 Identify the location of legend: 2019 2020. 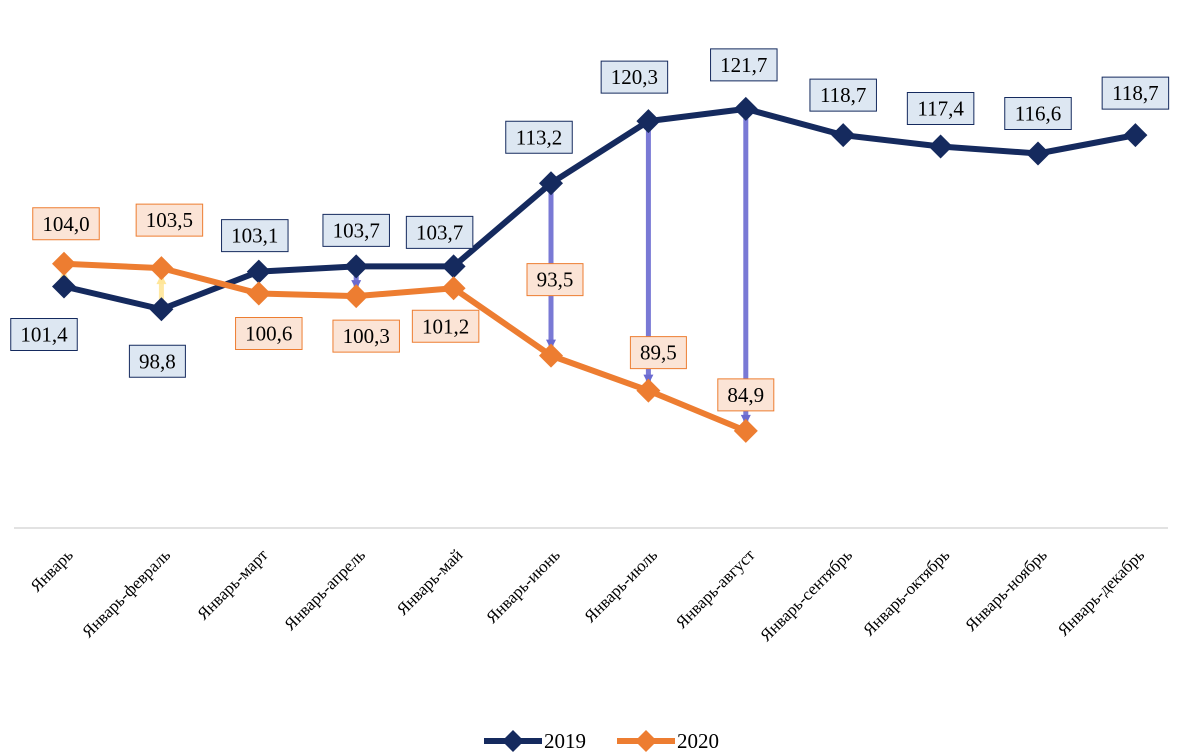
(601, 741).